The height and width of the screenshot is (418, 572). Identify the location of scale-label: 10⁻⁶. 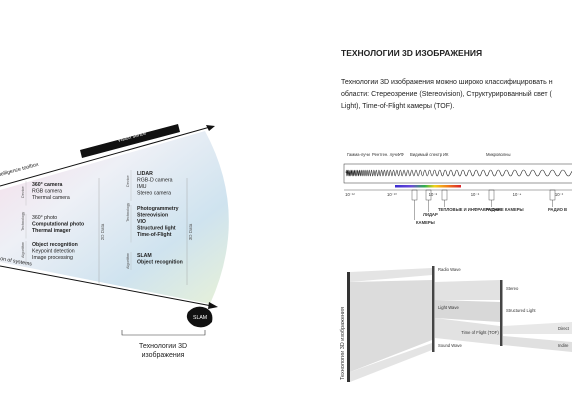
(475, 194).